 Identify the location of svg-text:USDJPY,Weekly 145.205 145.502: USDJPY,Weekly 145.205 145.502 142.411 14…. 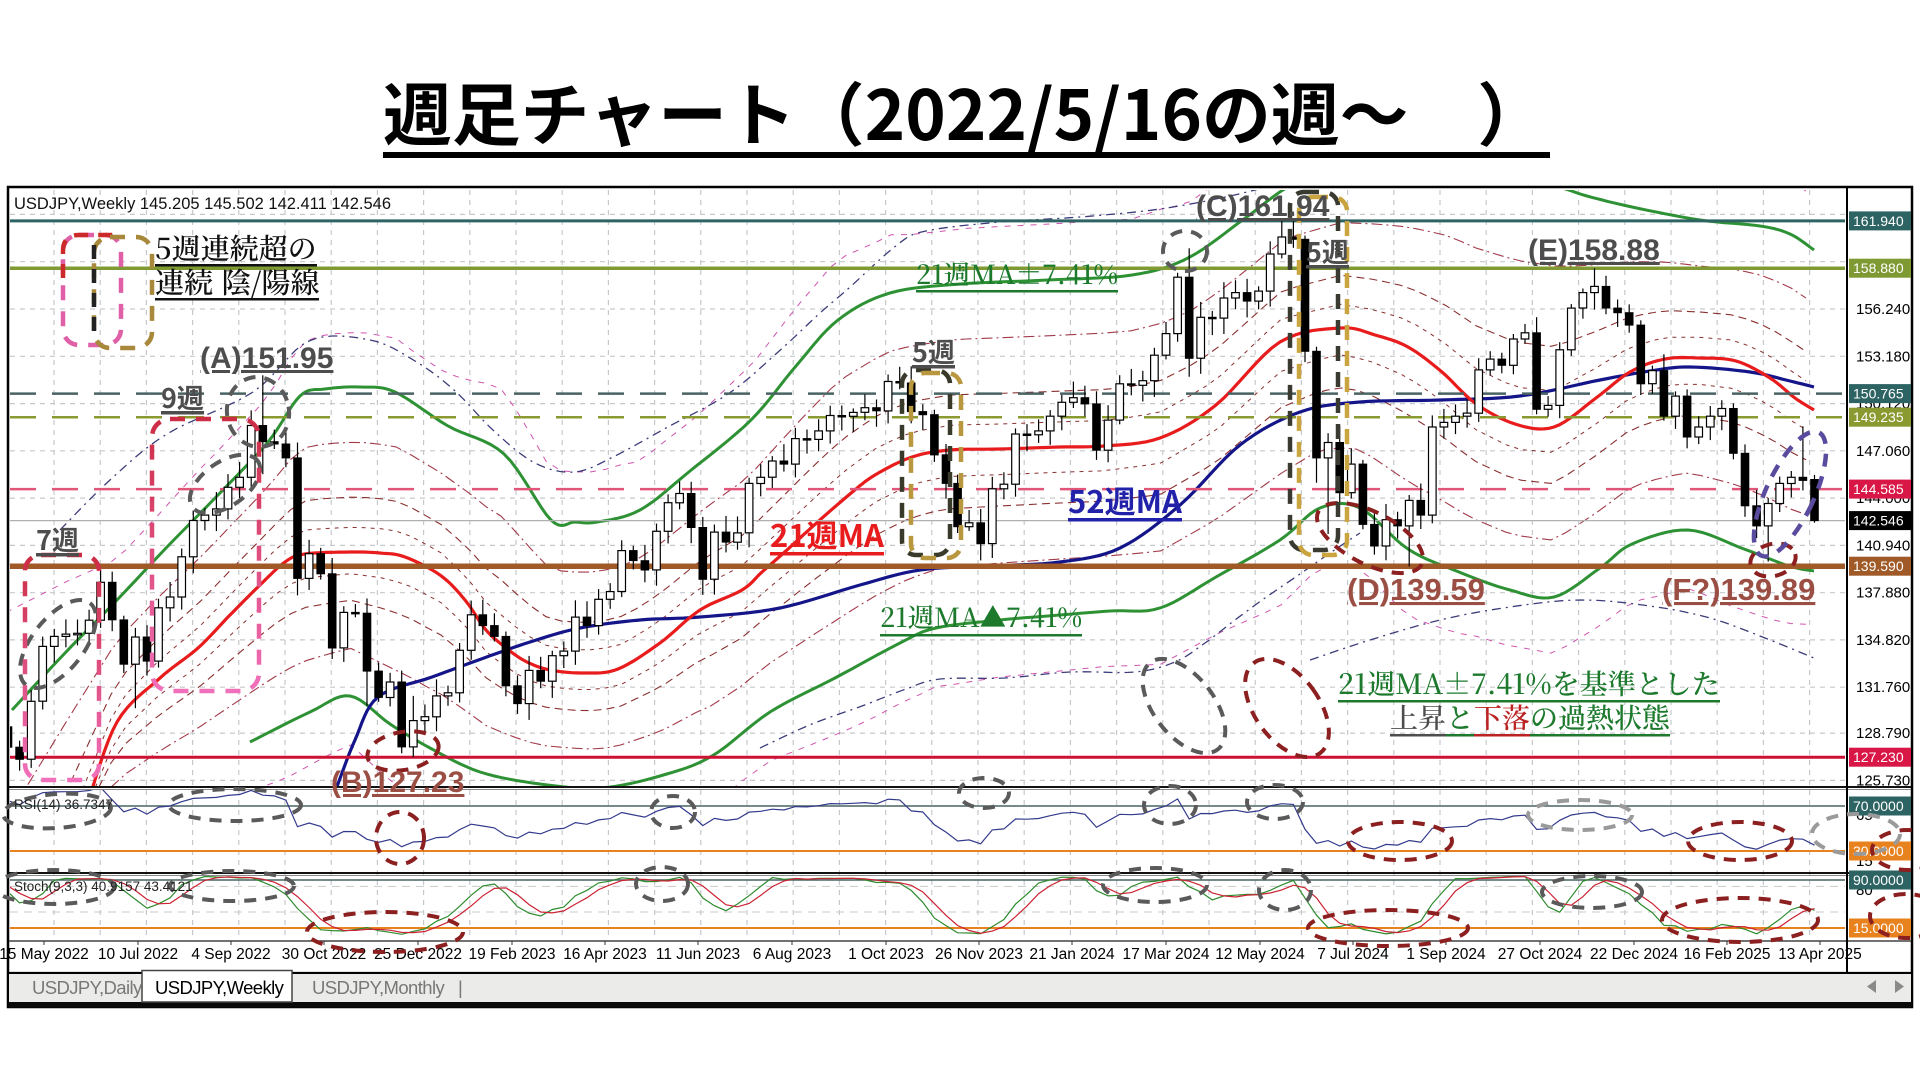
(202, 204).